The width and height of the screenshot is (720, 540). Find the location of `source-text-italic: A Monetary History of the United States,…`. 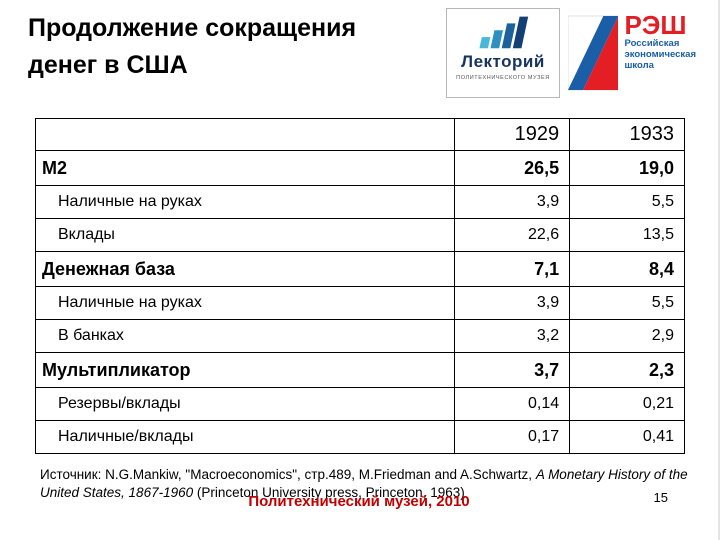

source-text-italic: A Monetary History of the United States,… is located at coordinates (364, 483).